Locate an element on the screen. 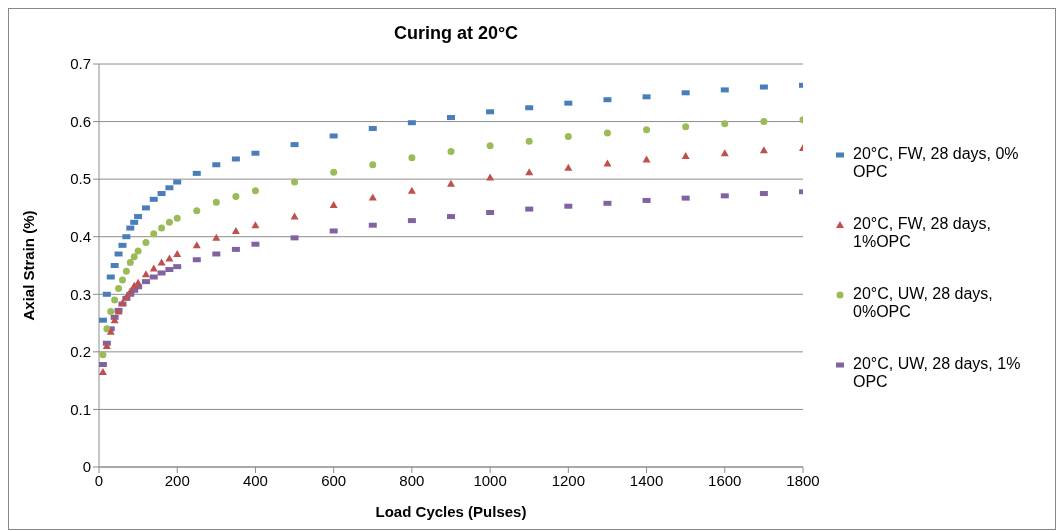 Image resolution: width=1064 pixels, height=531 pixels. x-tick-label: 400 is located at coordinates (255, 480).